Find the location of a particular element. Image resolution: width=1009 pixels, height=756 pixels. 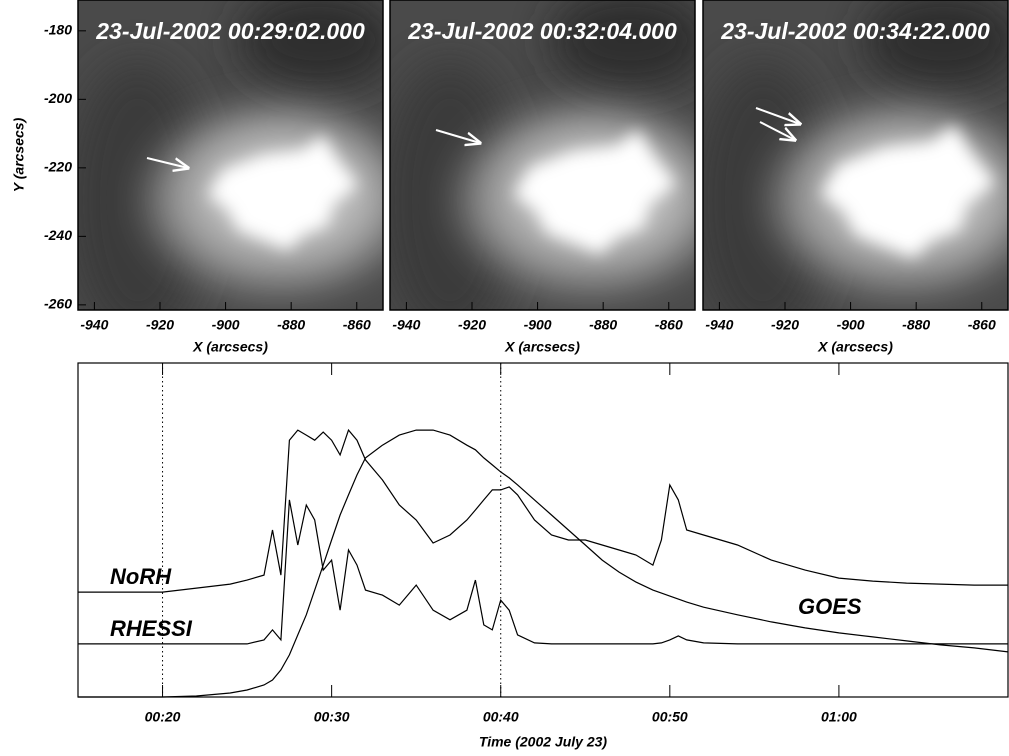

panel-title: 23-Jul-2002 00:29:02.000 is located at coordinates (230, 31).